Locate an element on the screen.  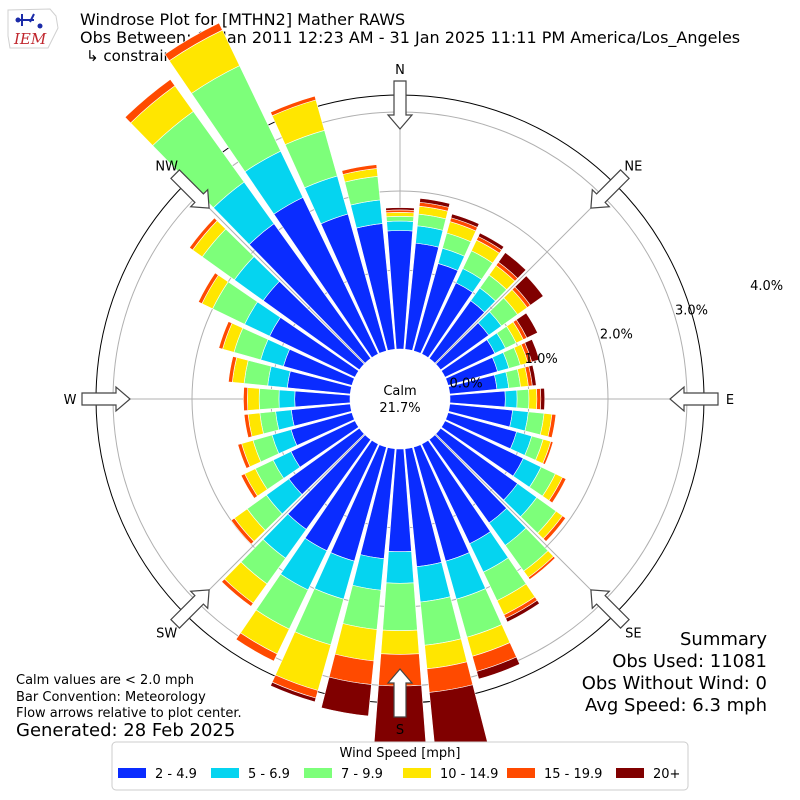
calm-circle is located at coordinates (400, 399).